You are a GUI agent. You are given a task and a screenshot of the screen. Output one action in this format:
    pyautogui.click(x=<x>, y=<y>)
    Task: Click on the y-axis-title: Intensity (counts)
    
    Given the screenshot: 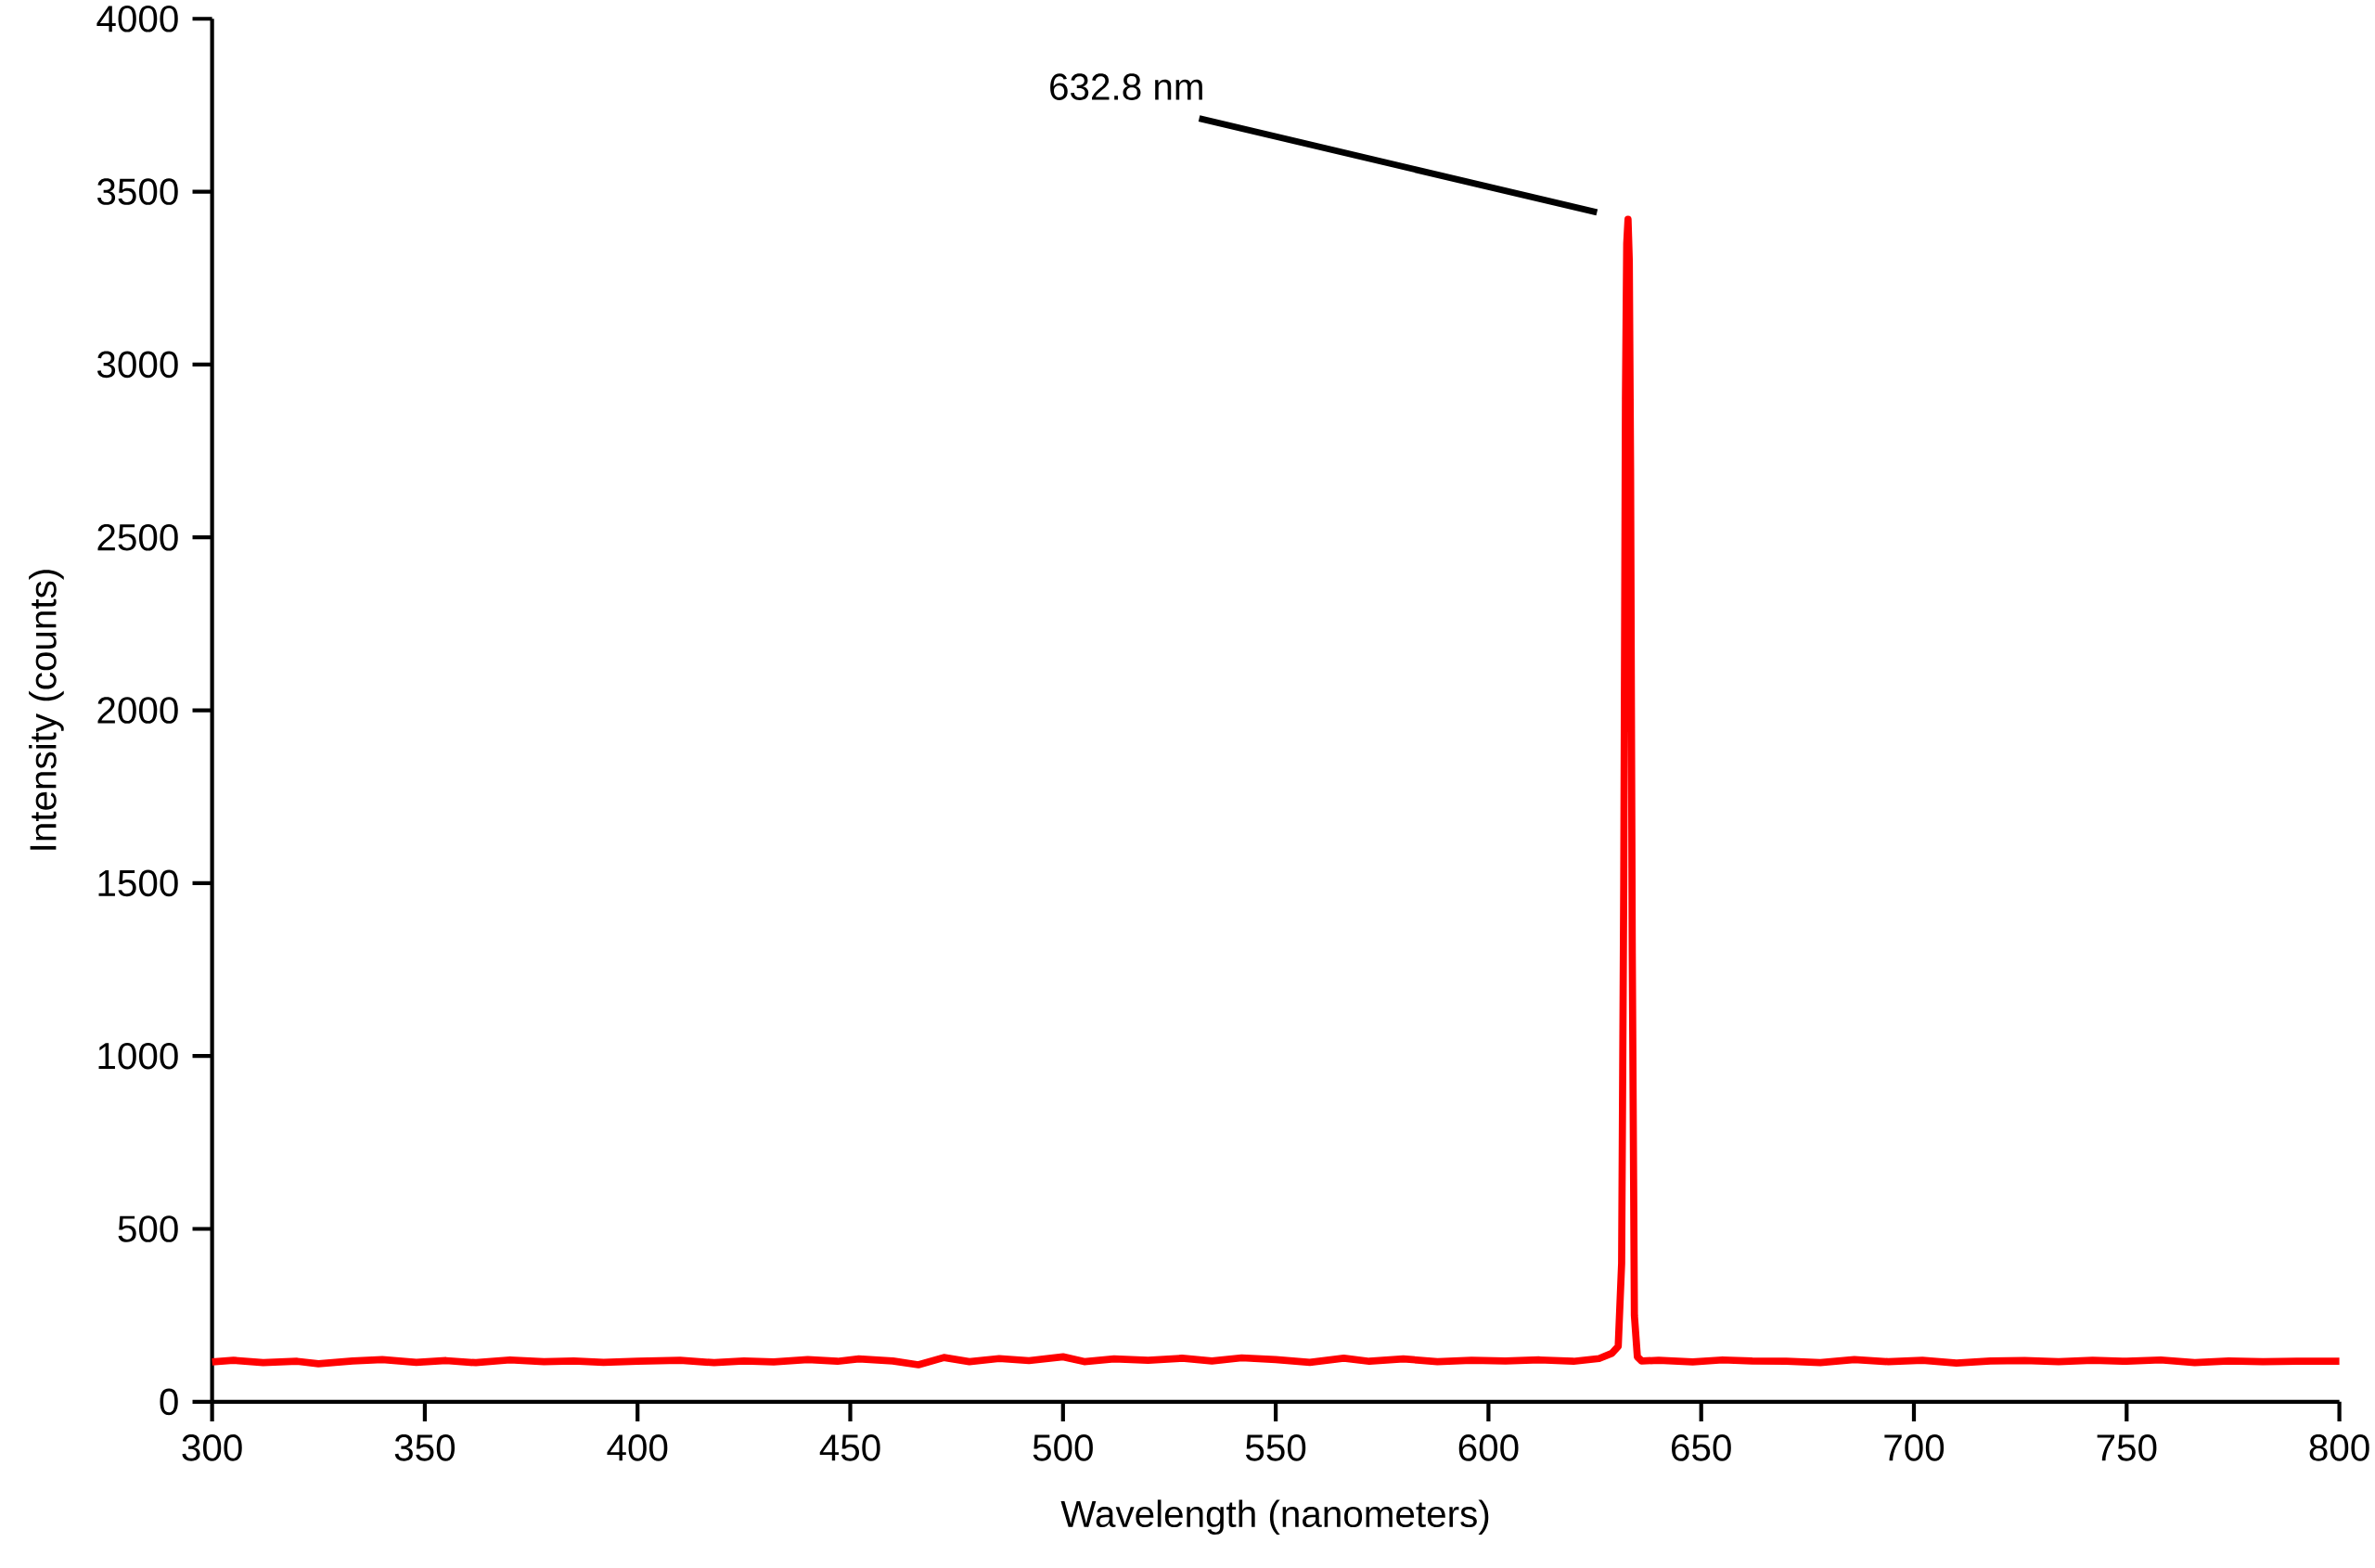 What is the action you would take?
    pyautogui.click(x=46, y=710)
    